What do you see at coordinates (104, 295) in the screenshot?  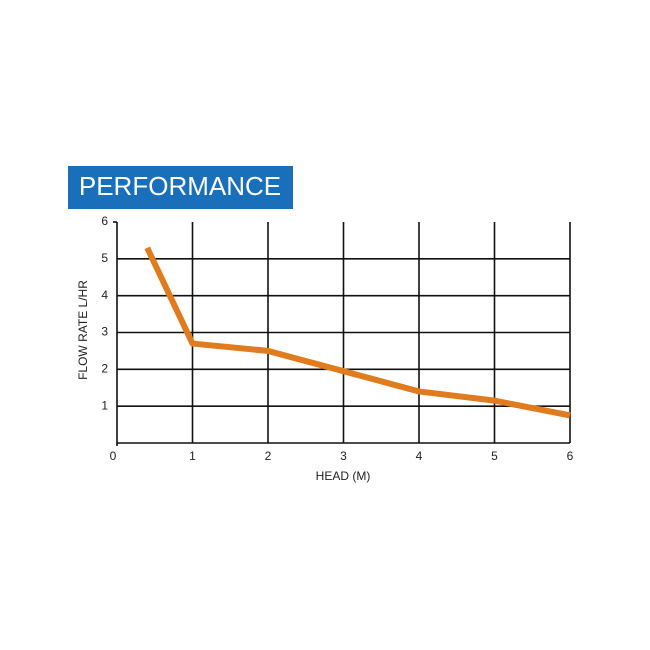 I see `y-tick-label: 4` at bounding box center [104, 295].